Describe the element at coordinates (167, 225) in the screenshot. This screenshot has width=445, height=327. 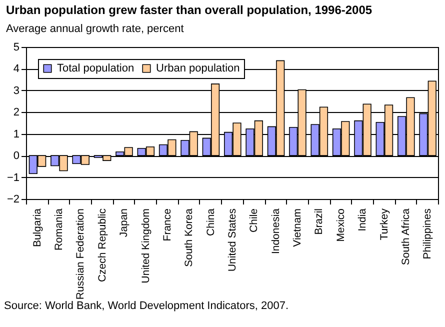
I see `x-tick-label: France` at that location.